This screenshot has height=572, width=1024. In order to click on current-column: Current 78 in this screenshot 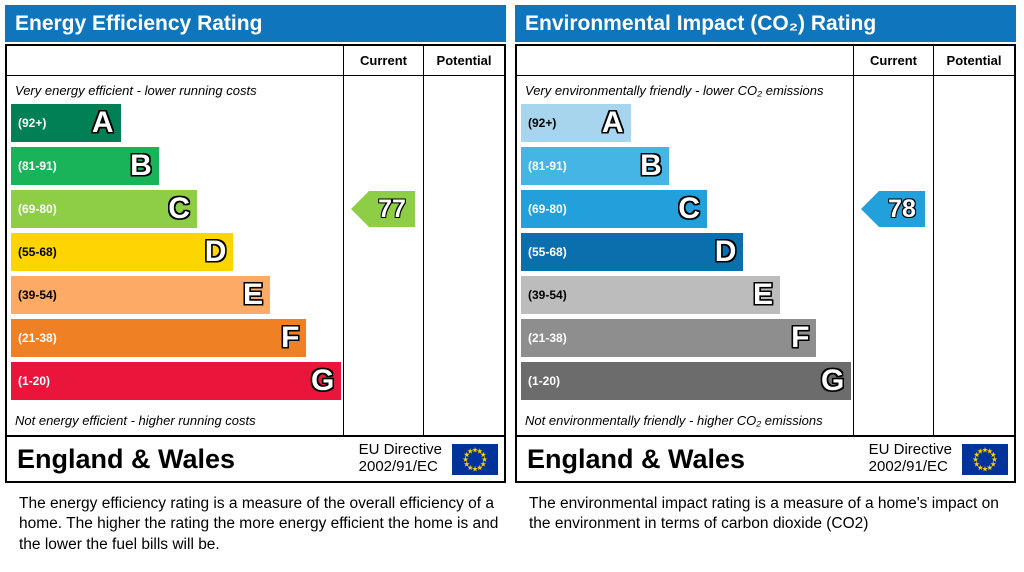, I will do `click(894, 240)`.